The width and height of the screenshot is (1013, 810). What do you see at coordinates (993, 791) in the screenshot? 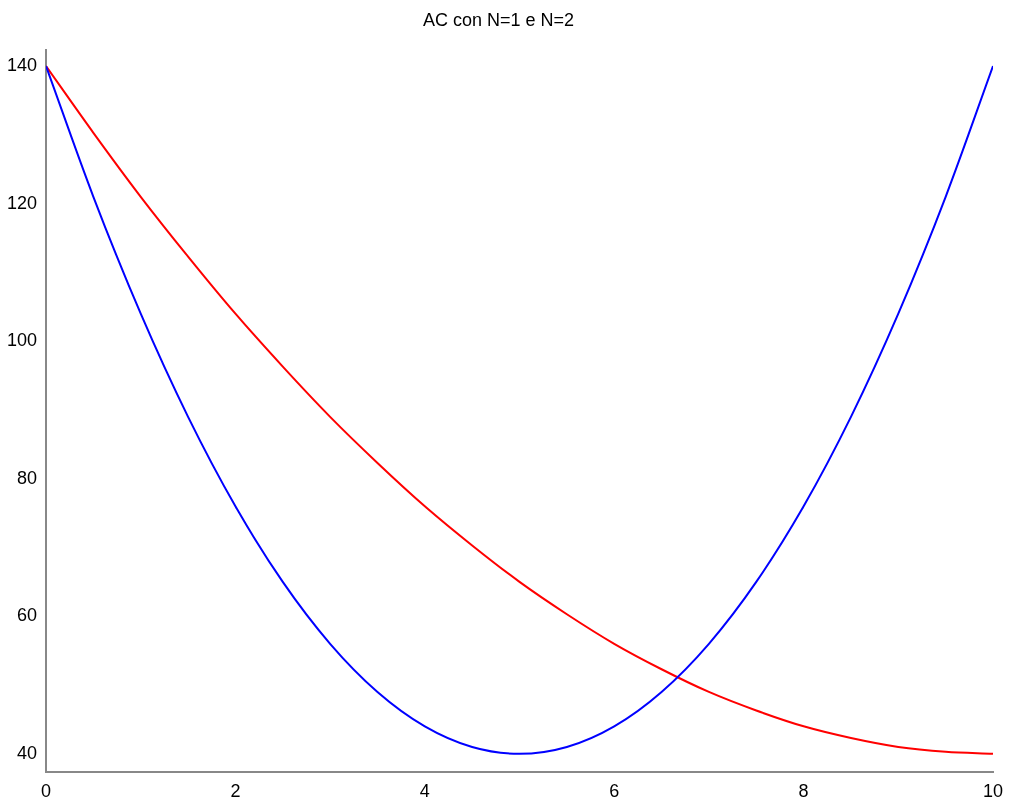
I see `x-tick-label: 10` at bounding box center [993, 791].